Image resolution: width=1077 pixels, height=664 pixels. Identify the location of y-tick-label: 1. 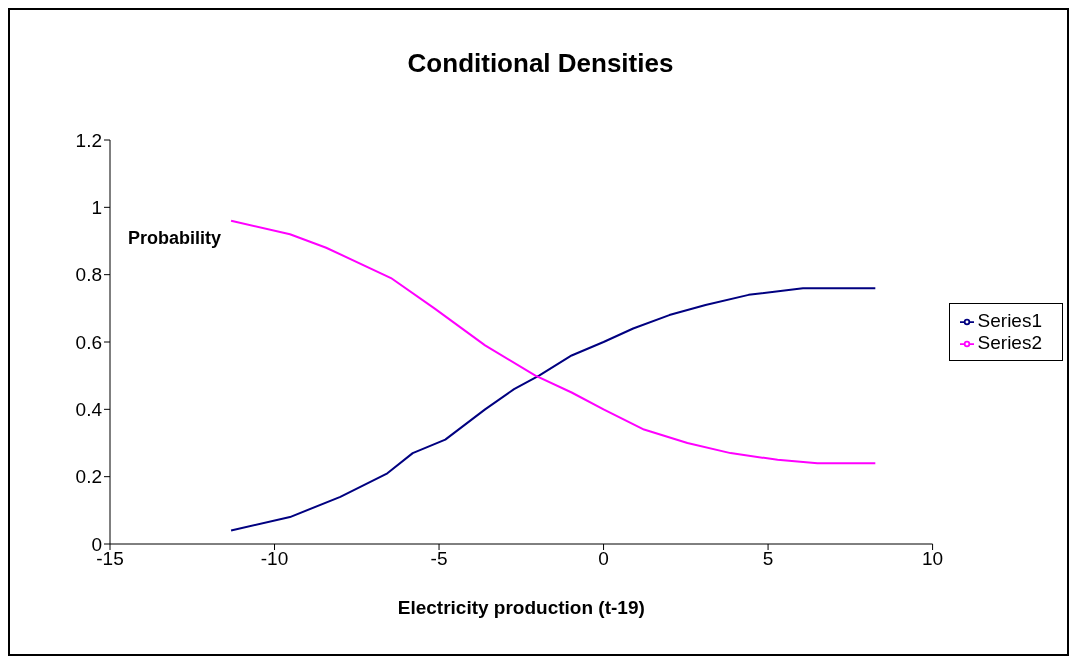
(96, 208).